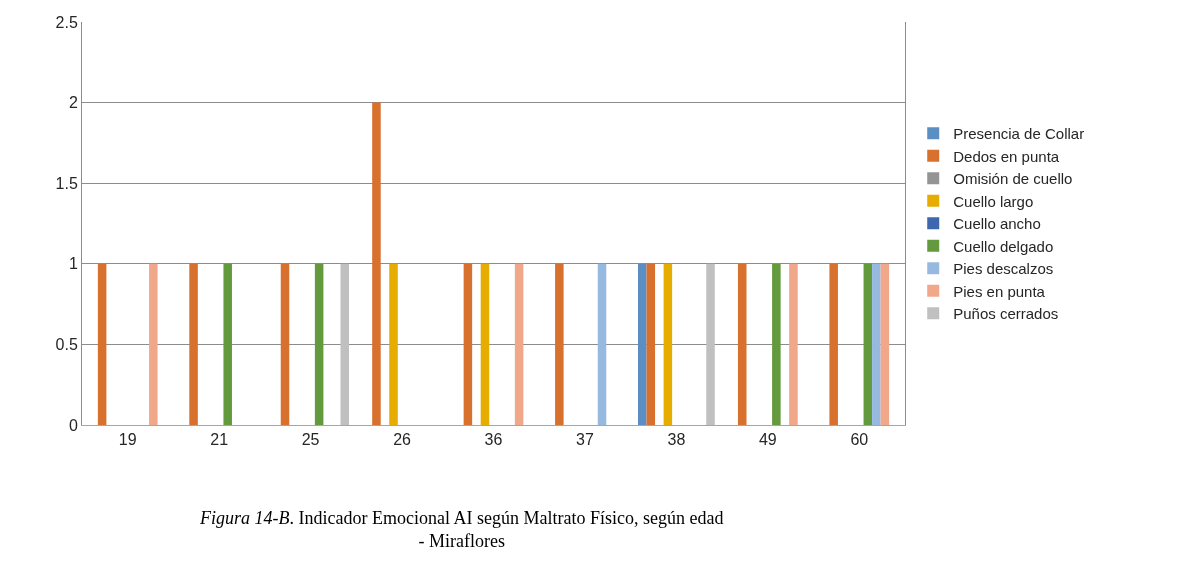 This screenshot has width=1181, height=585. Describe the element at coordinates (461, 530) in the screenshot. I see `text: Figura 14-B. Indicador Emocional AI según Maltrato Físico, según edad - Miraflores` at that location.